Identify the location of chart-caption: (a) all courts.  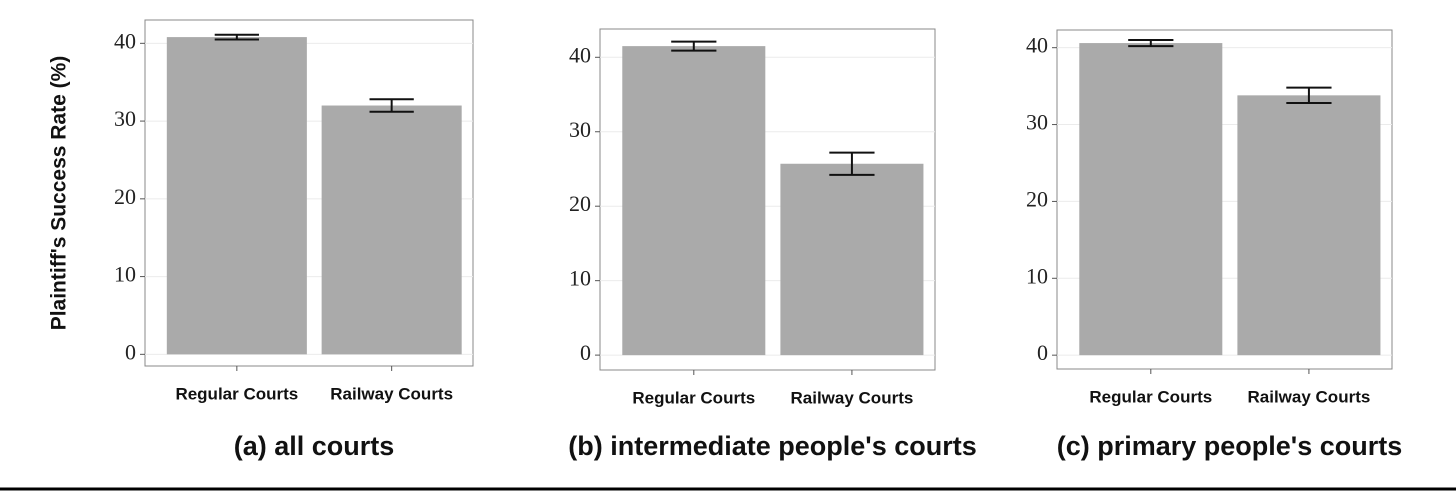
(314, 446).